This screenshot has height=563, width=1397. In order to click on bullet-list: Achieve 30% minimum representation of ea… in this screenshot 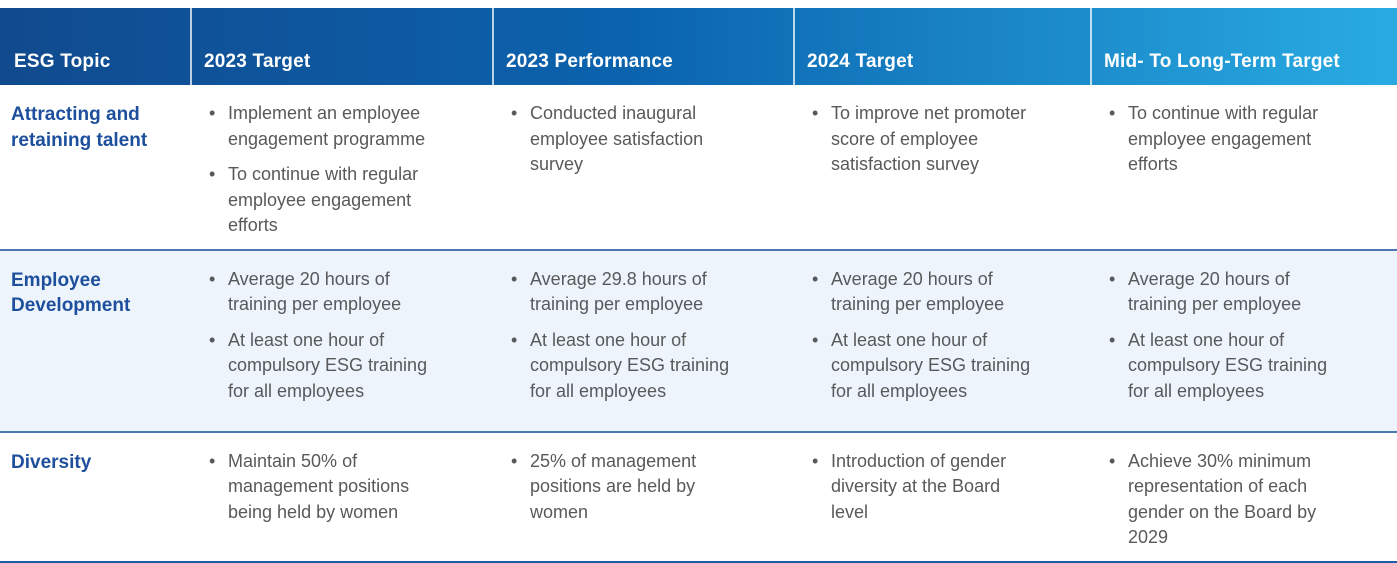, I will do `click(1219, 500)`.